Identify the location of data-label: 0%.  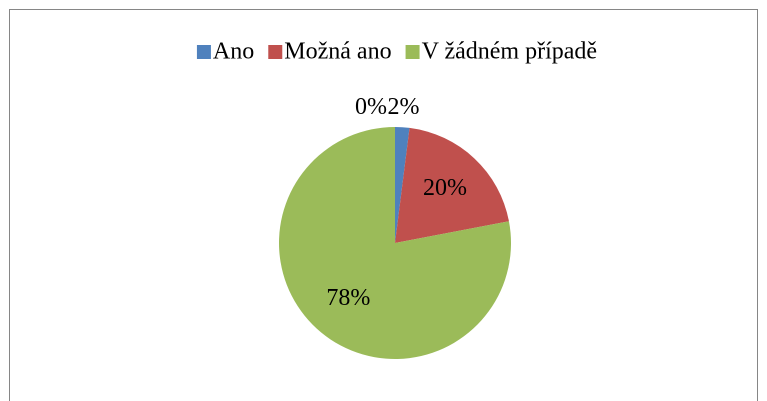
(371, 107).